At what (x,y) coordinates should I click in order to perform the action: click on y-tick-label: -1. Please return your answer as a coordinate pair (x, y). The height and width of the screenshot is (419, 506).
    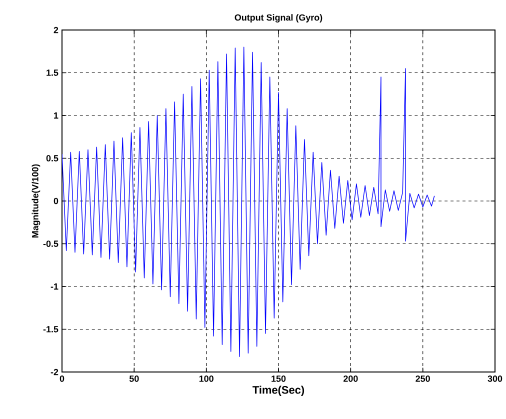
    Looking at the image, I should click on (54, 286).